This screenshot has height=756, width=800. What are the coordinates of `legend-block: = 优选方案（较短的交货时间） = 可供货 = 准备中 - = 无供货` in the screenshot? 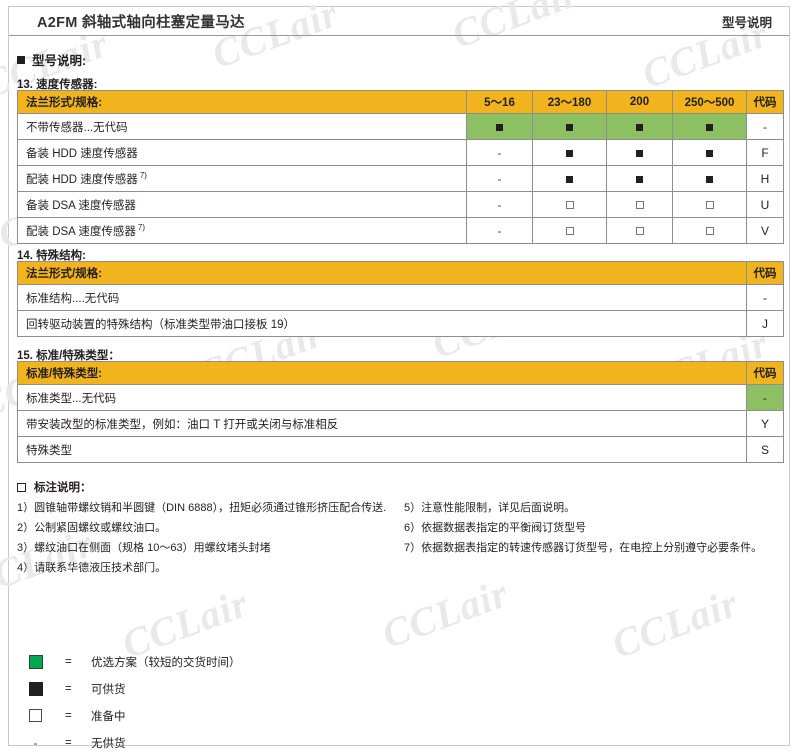 It's located at (135, 702).